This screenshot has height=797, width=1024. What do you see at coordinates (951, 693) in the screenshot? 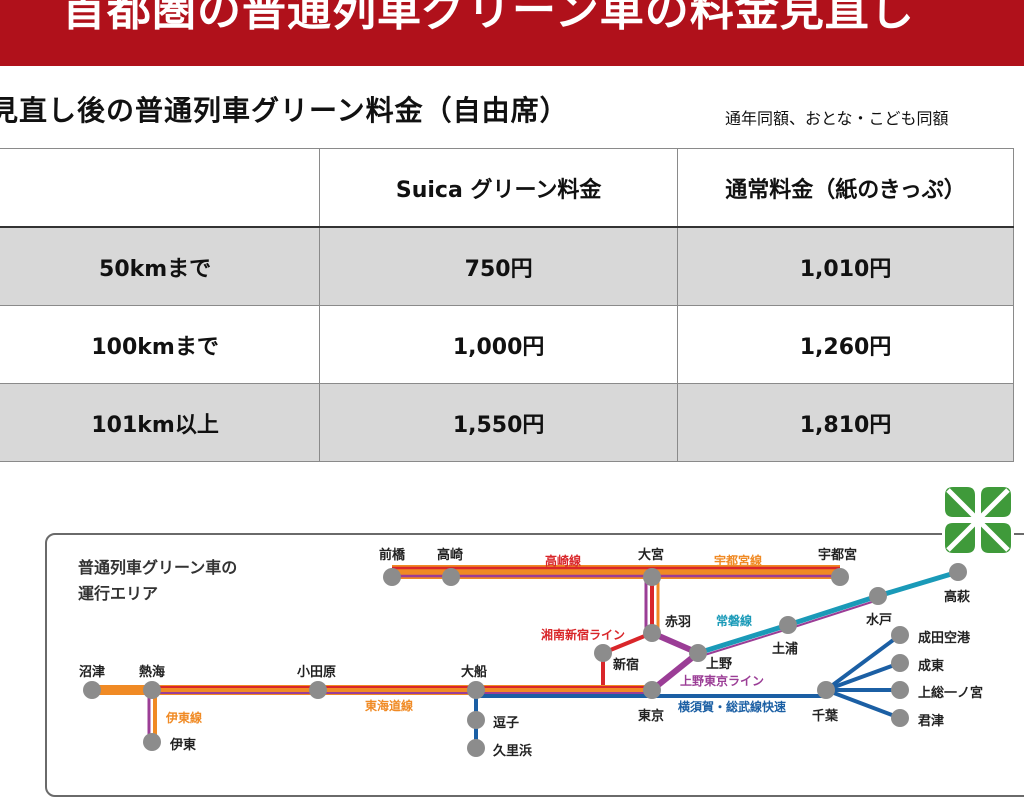
I see `station-label-kazusa-ichinomiya: 上総一ノ宮` at bounding box center [951, 693].